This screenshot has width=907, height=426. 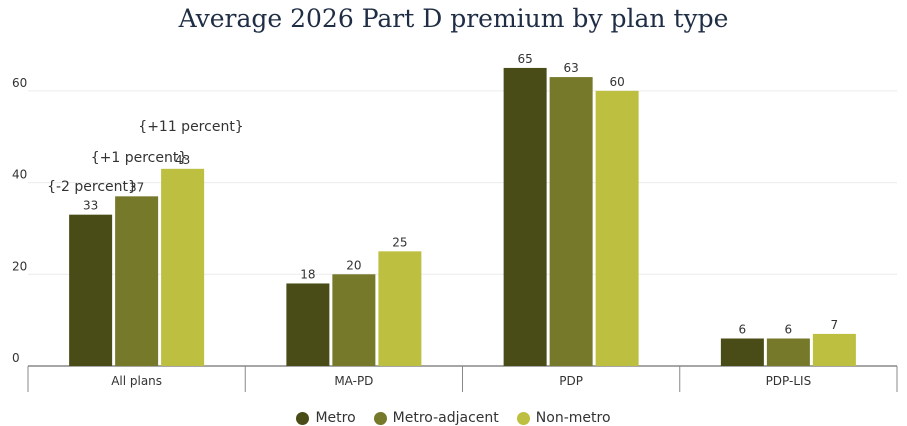 What do you see at coordinates (835, 325) in the screenshot?
I see `data-label: 7` at bounding box center [835, 325].